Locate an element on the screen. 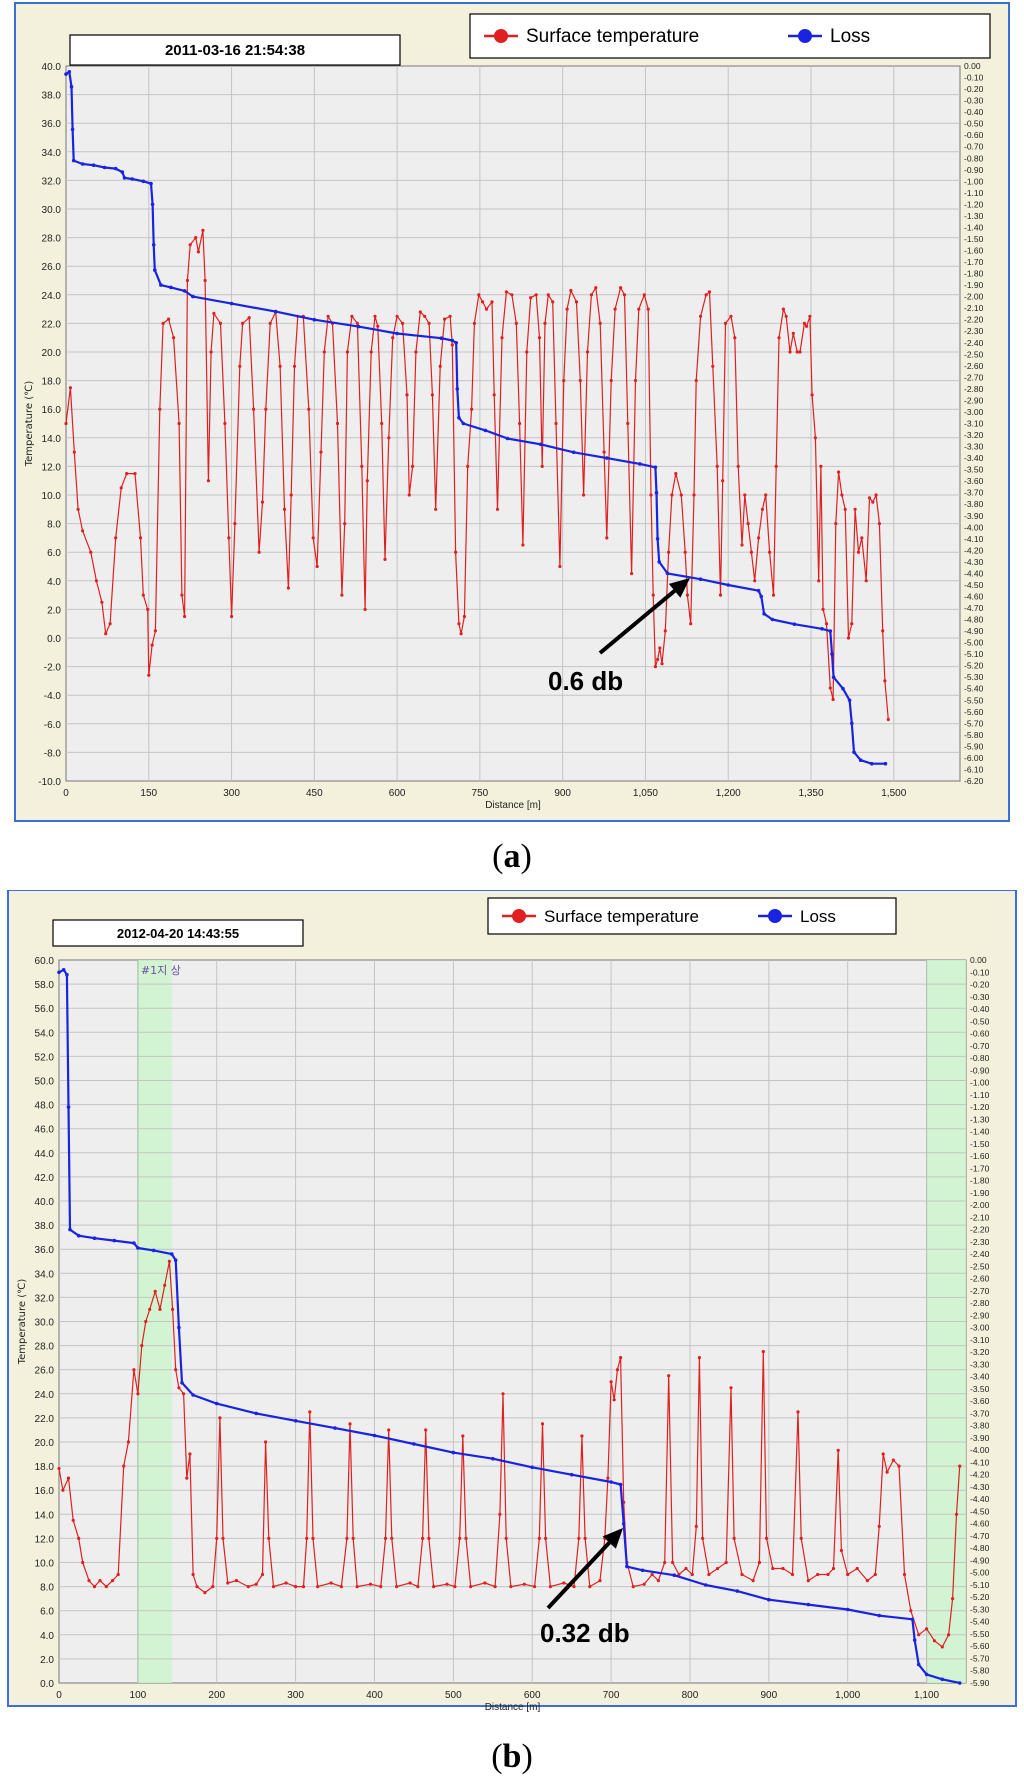 This screenshot has width=1024, height=1790. y2-tick-label: -6.10 is located at coordinates (974, 769).